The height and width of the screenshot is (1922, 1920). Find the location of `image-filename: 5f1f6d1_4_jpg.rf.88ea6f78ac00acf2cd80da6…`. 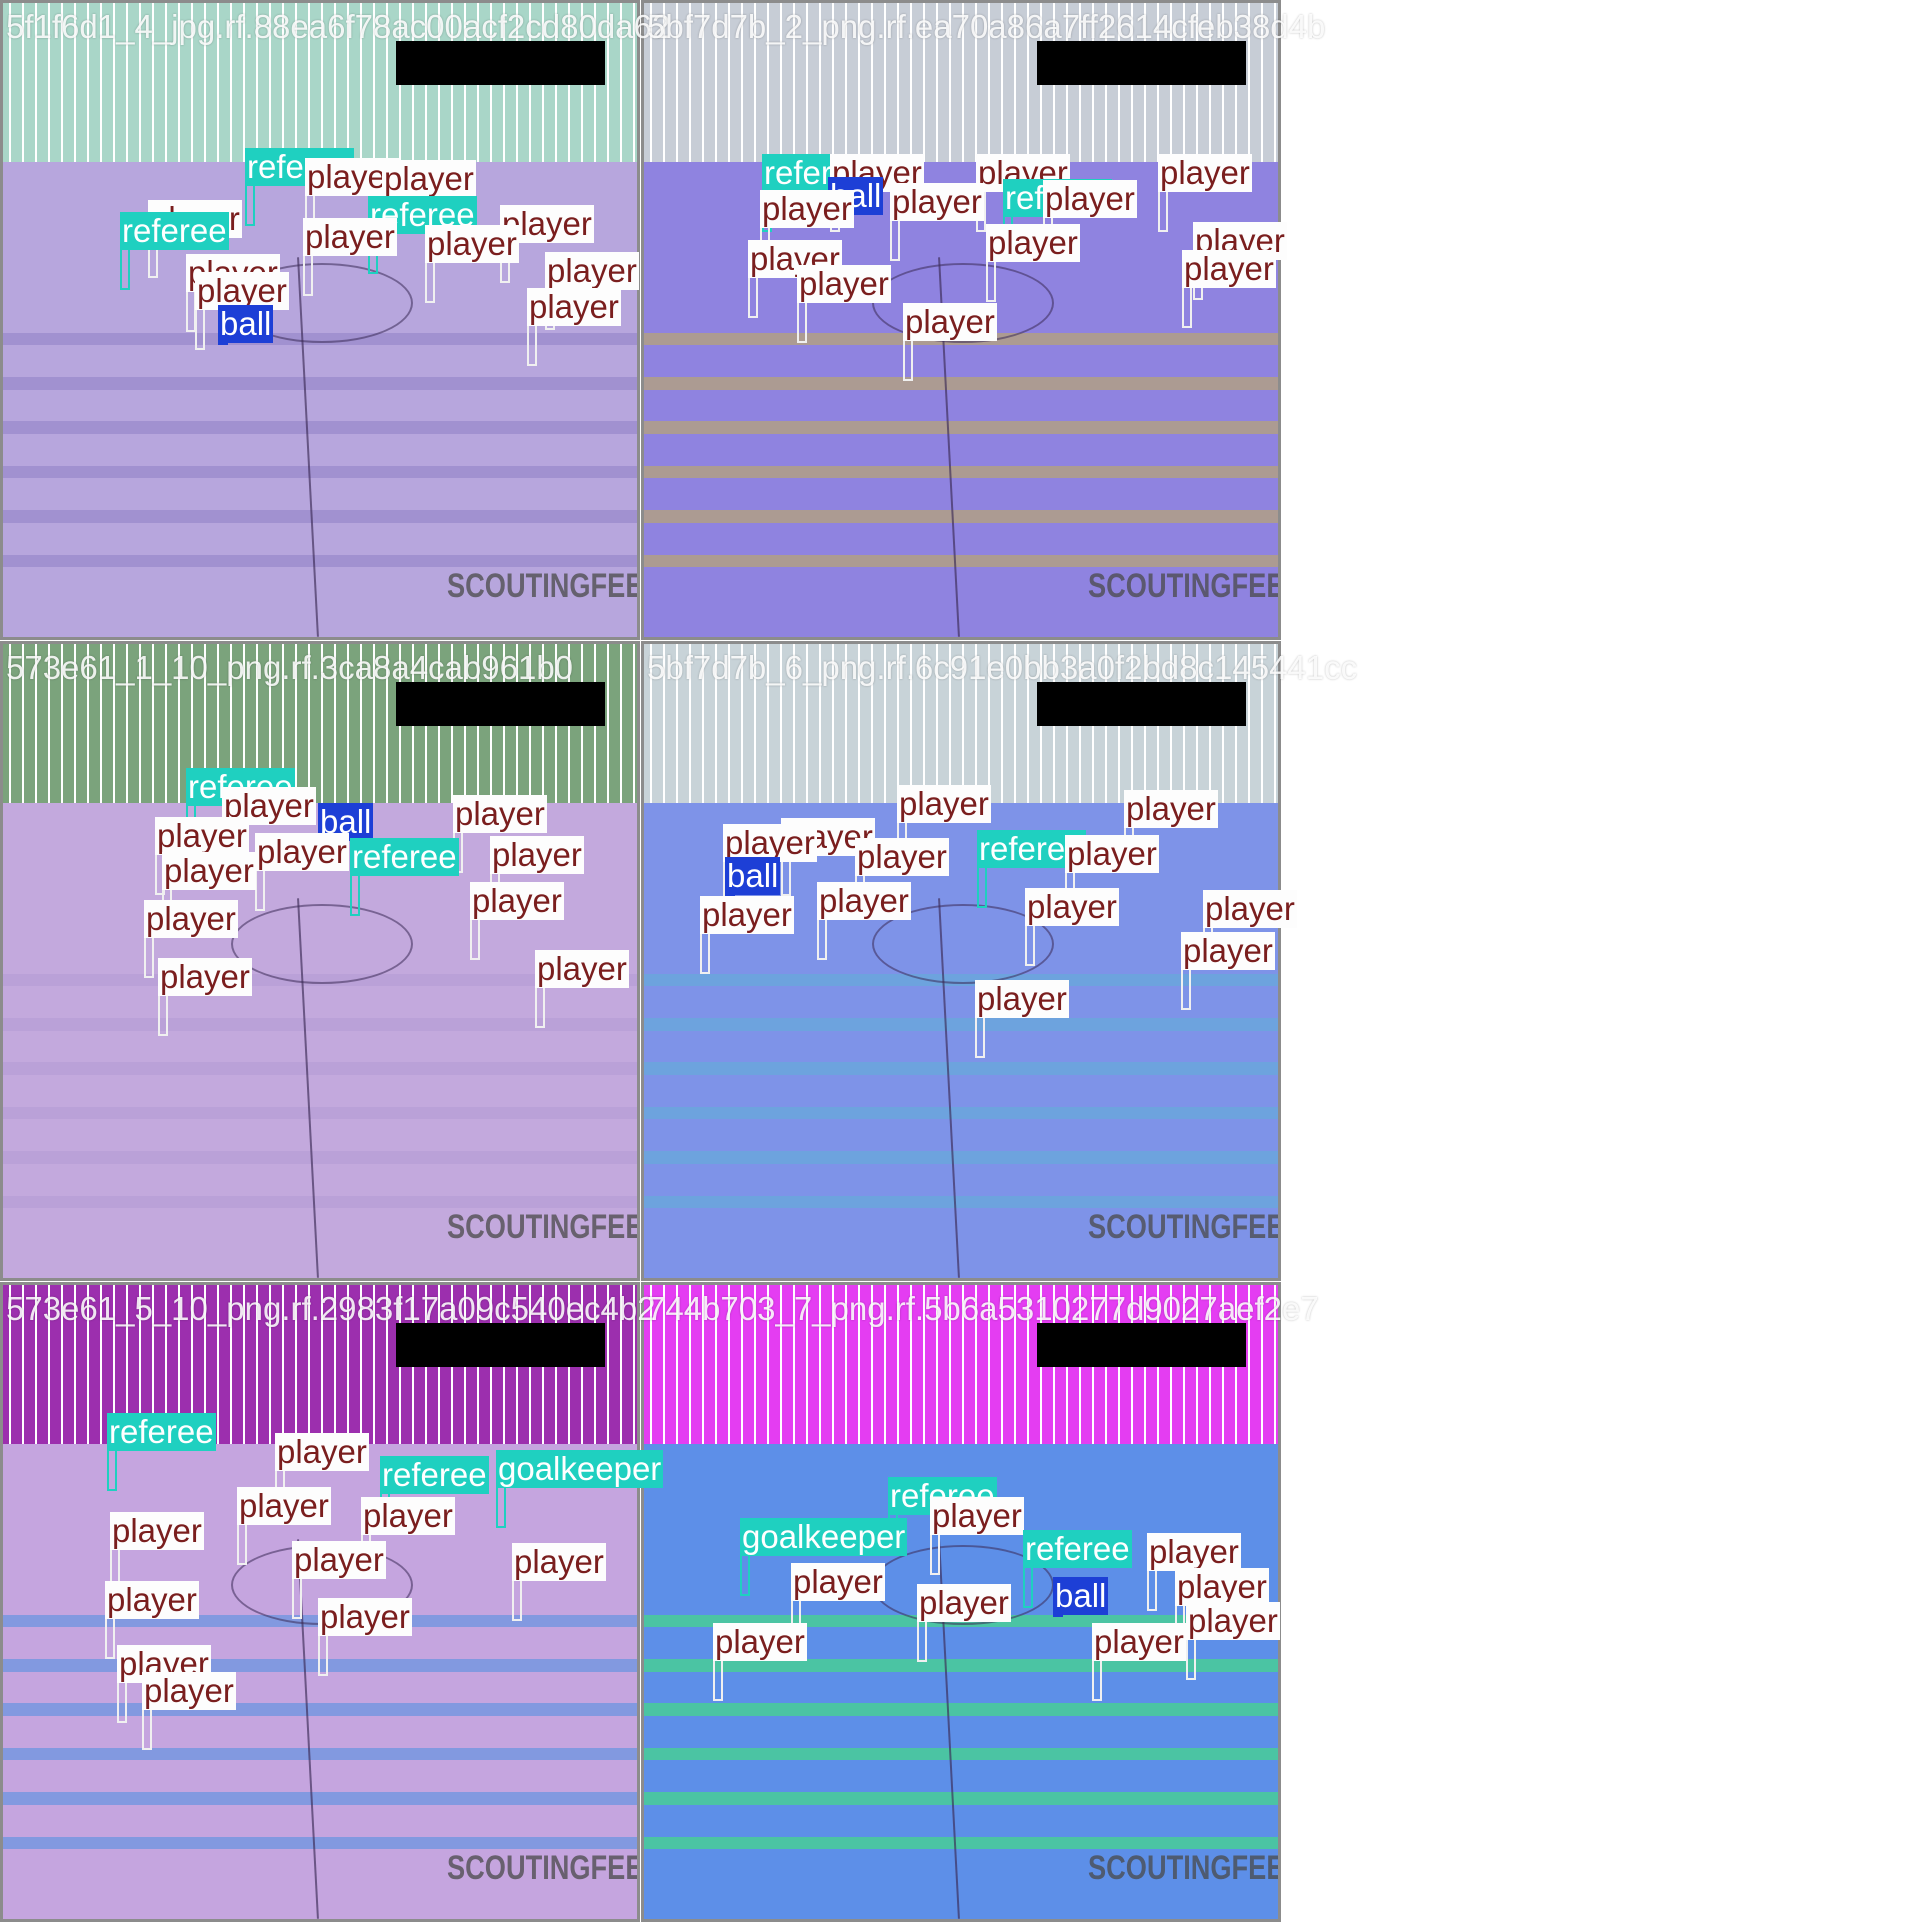

image-filename: 5f1f6d1_4_jpg.rf.88ea6f78ac00acf2cd80da6… is located at coordinates (338, 26).